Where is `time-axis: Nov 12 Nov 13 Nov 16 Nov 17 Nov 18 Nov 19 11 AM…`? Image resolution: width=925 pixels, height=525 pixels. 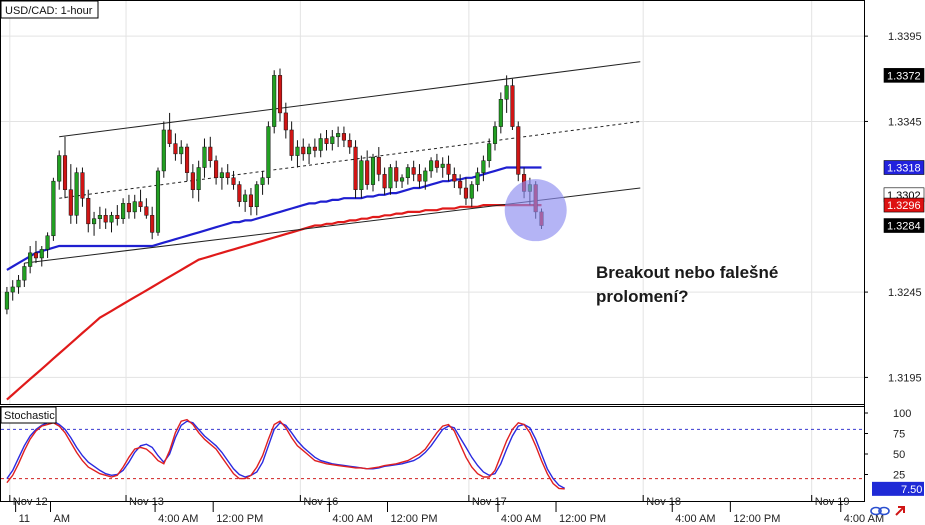 time-axis: Nov 12 Nov 13 Nov 16 Nov 17 Nov 18 Nov 19 11 AM… is located at coordinates (446, 510).